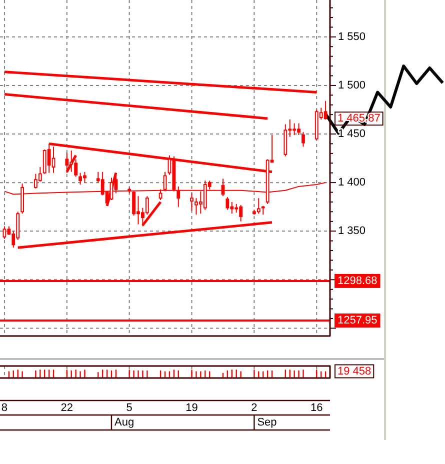 Image resolution: width=445 pixels, height=464 pixels. What do you see at coordinates (352, 182) in the screenshot?
I see `y-tick-label: 1 400` at bounding box center [352, 182].